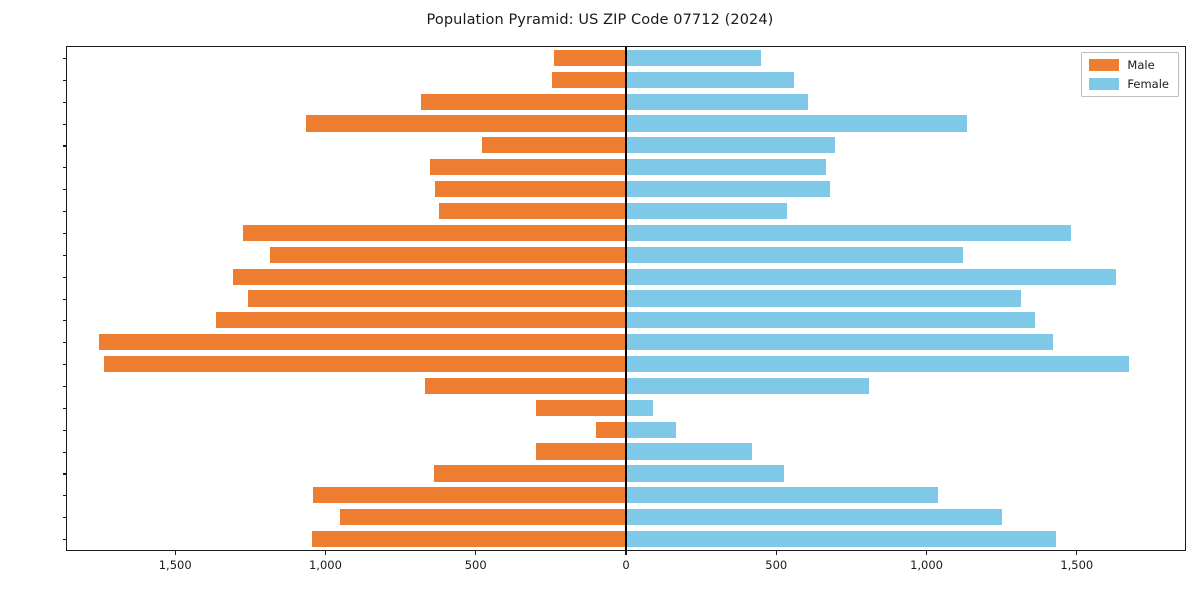  I want to click on bar-male-85-, so click(589, 57).